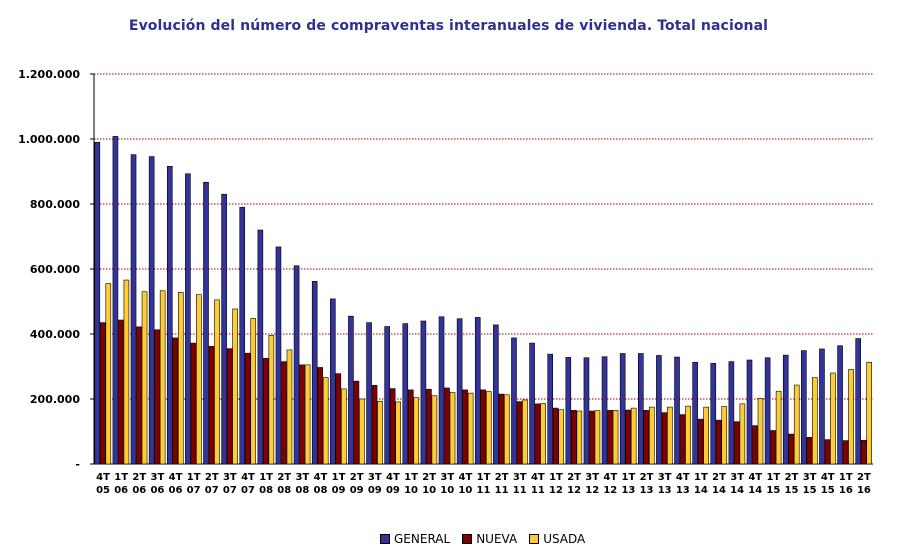 Image resolution: width=897 pixels, height=560 pixels. What do you see at coordinates (393, 490) in the screenshot?
I see `x-tick-label-year: 09` at bounding box center [393, 490].